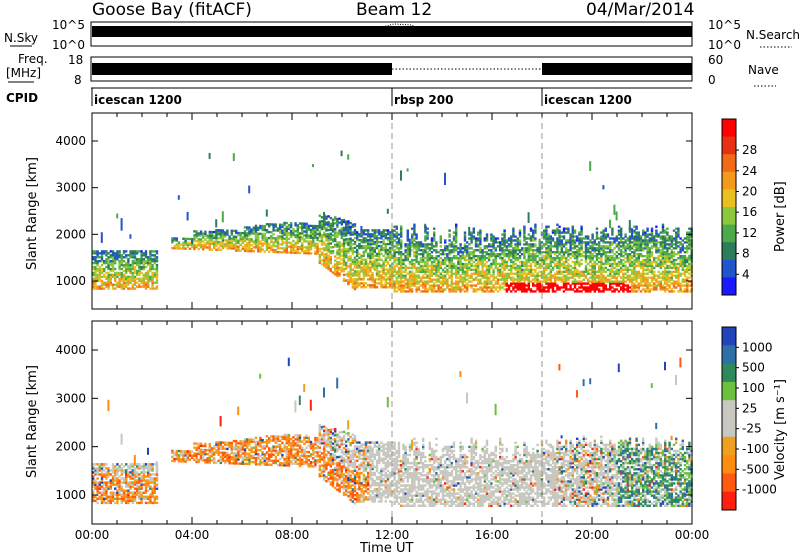  Describe the element at coordinates (33, 59) in the screenshot. I see `freq-label: Freq.` at that location.